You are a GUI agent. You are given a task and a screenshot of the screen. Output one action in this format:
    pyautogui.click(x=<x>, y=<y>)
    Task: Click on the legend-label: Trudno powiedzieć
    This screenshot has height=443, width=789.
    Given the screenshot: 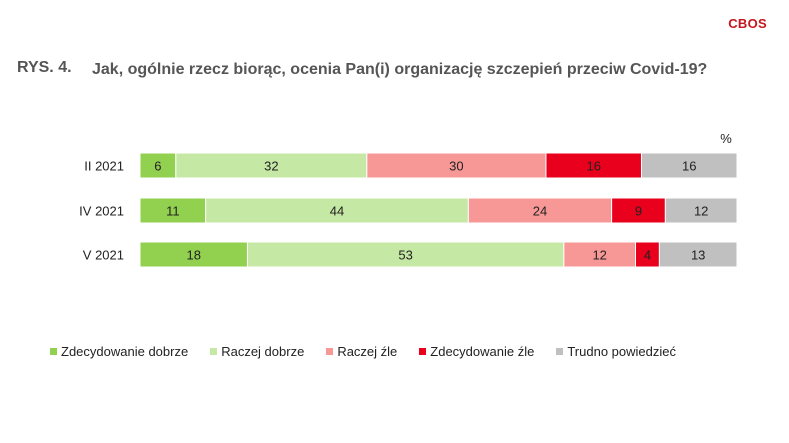 What is the action you would take?
    pyautogui.click(x=621, y=351)
    